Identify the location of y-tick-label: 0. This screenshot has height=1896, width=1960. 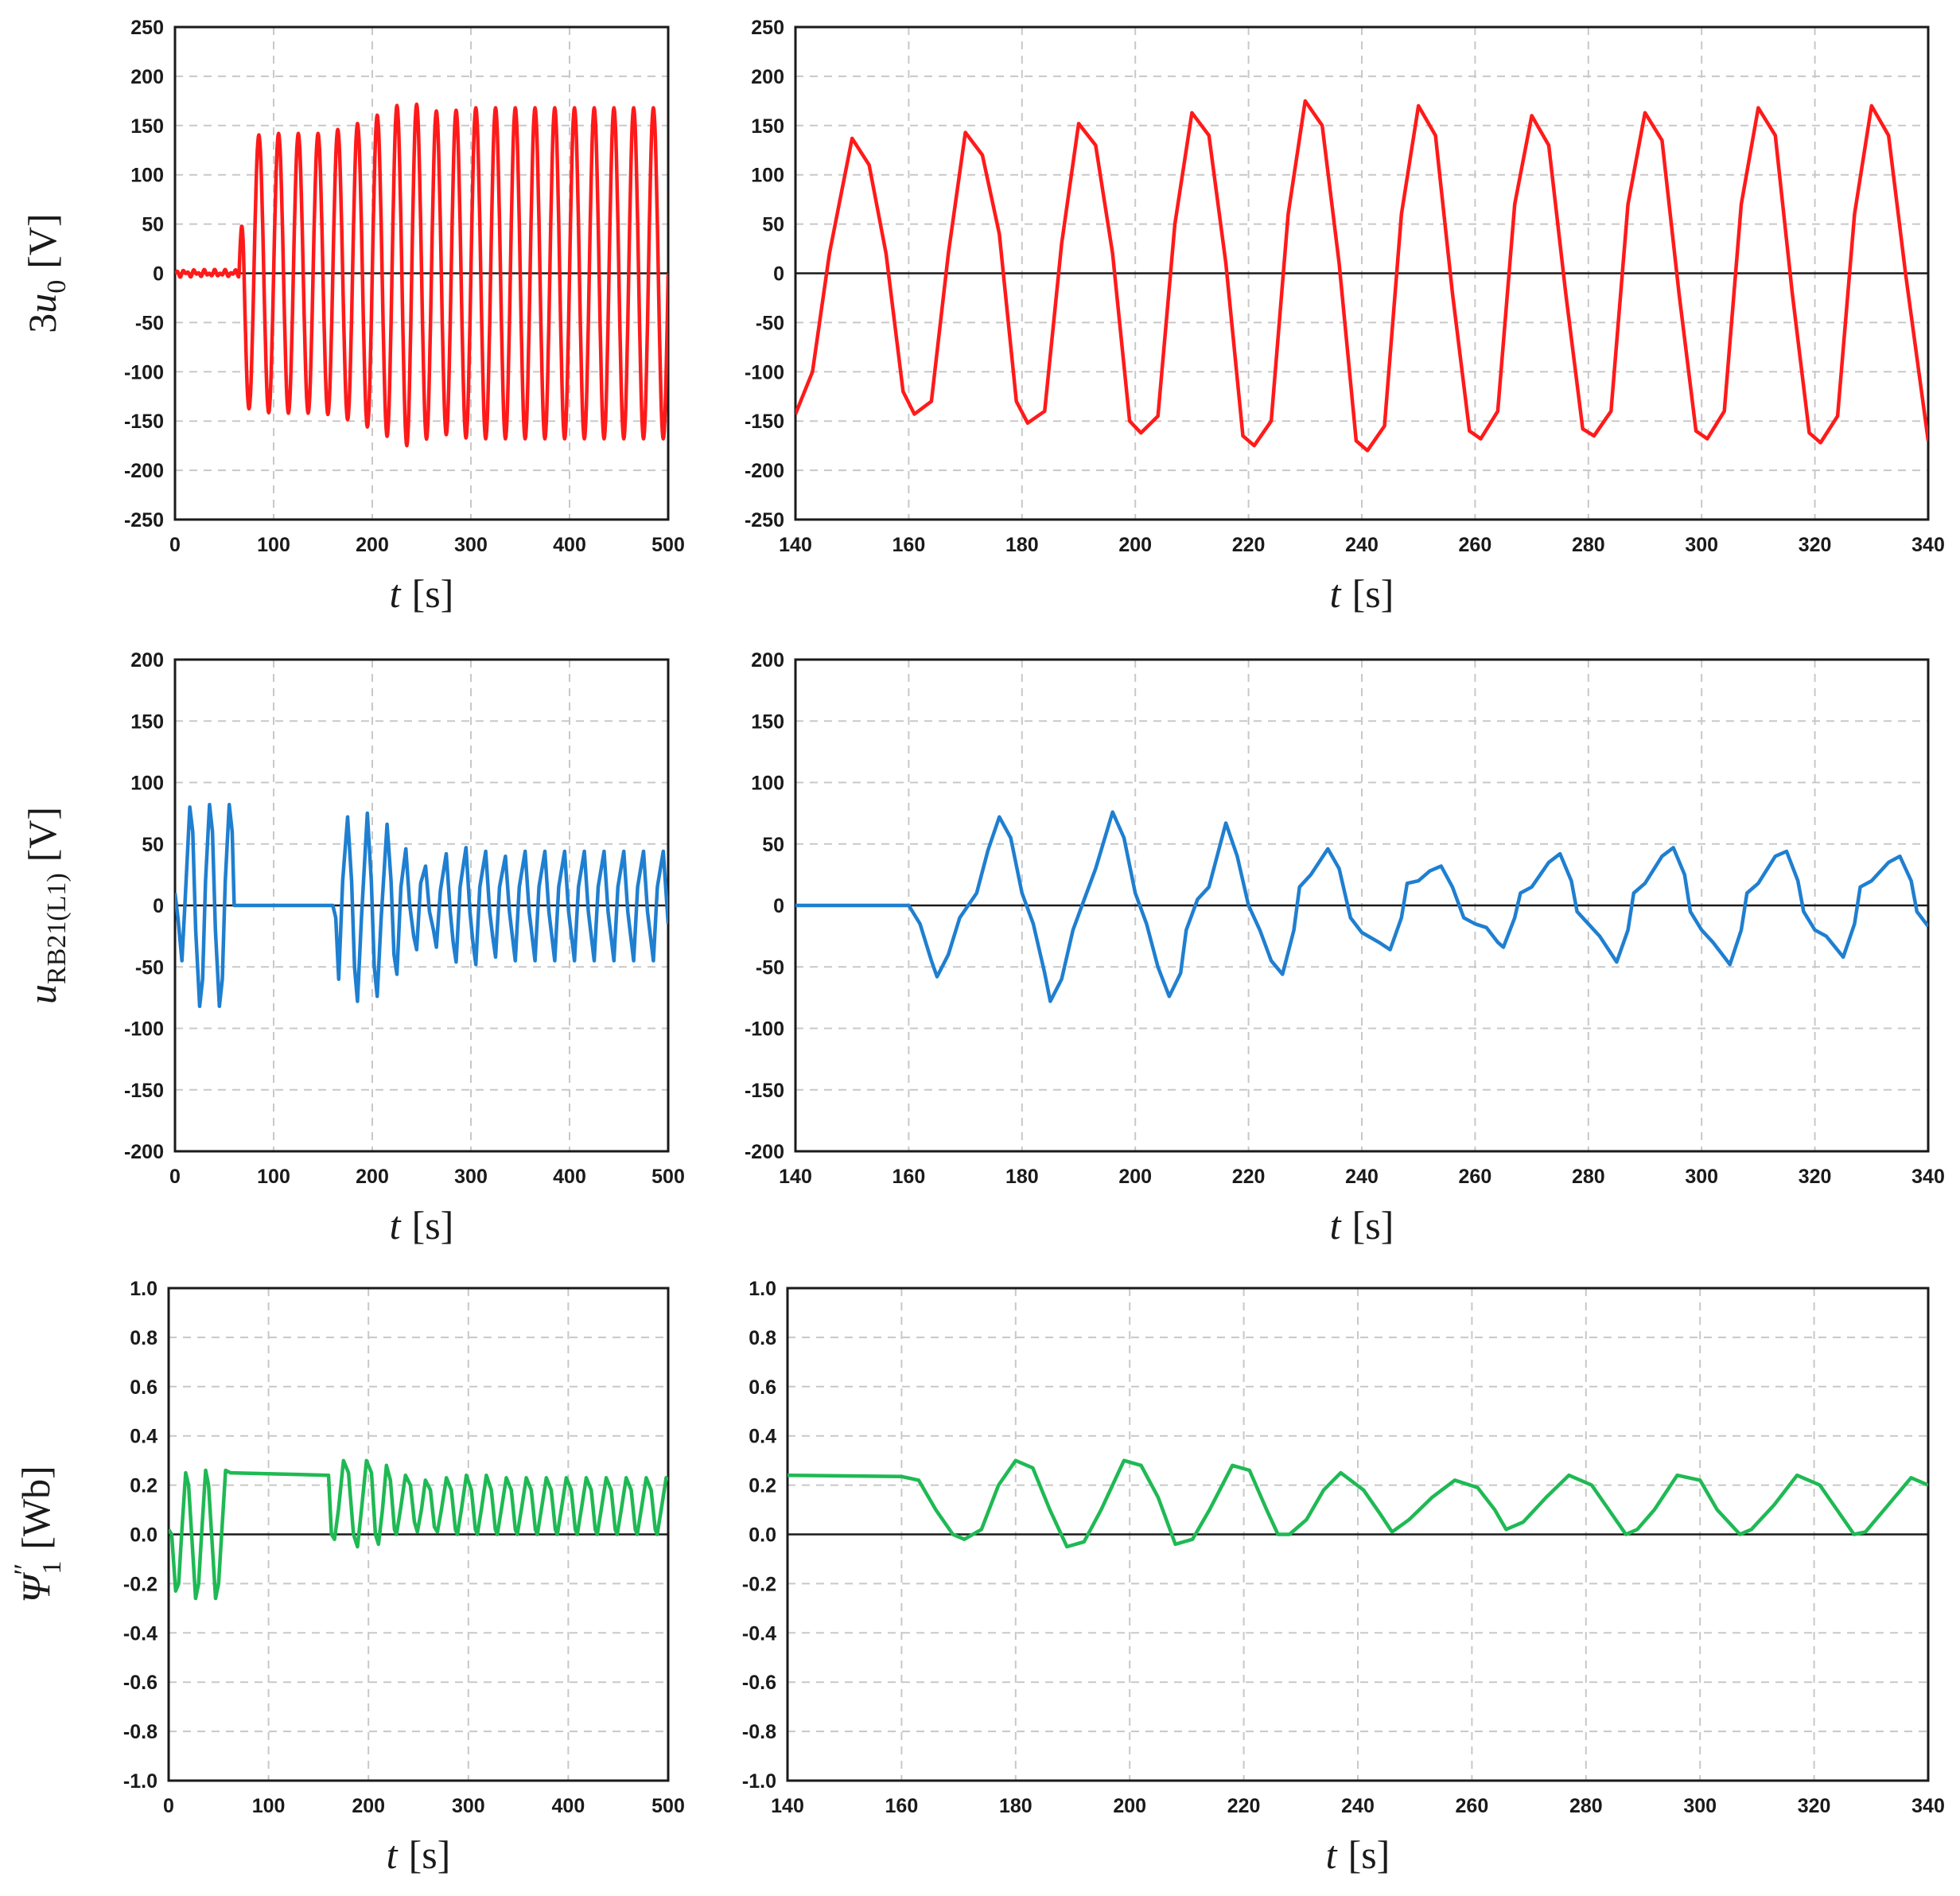
(778, 906).